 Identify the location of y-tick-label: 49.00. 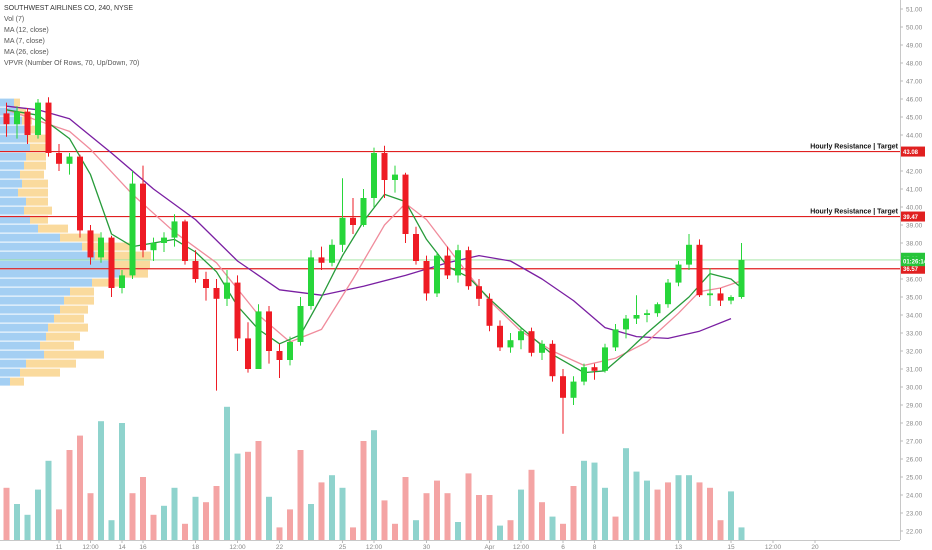
(914, 46).